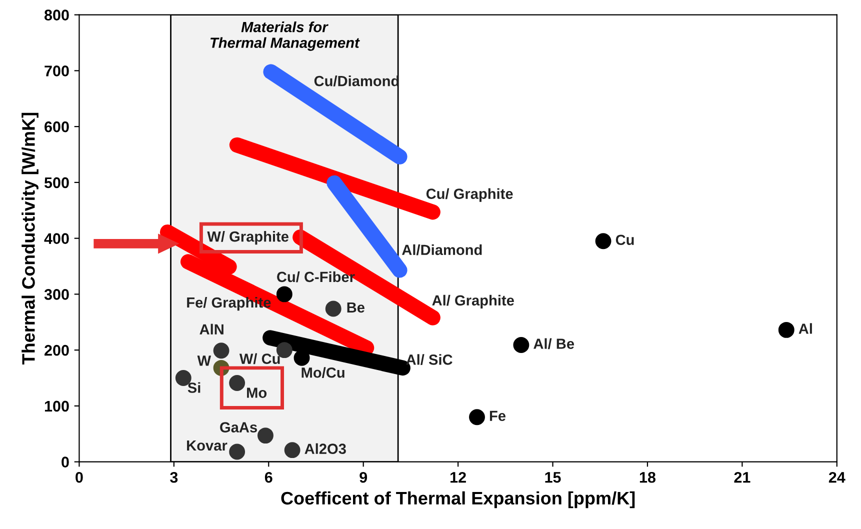 The height and width of the screenshot is (529, 861). Describe the element at coordinates (355, 307) in the screenshot. I see `annotation: Be` at that location.